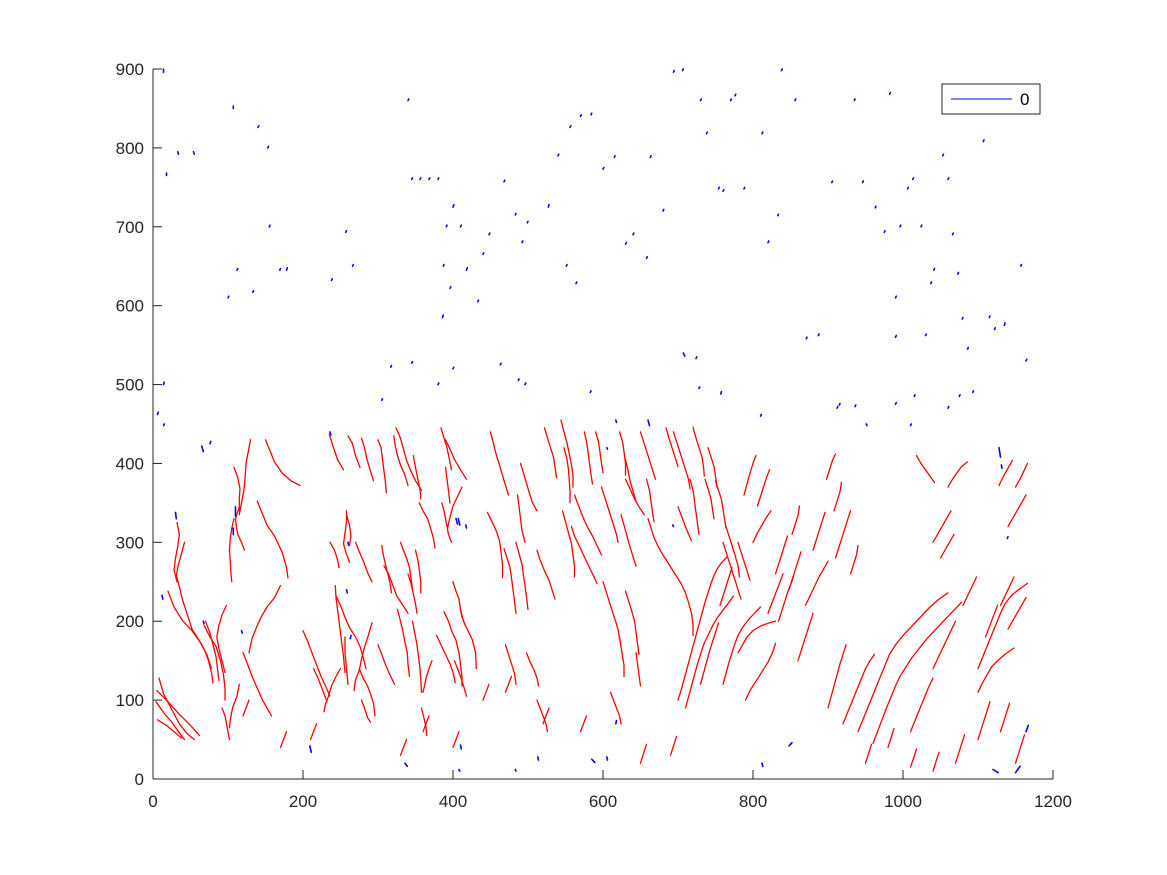  Describe the element at coordinates (991, 99) in the screenshot. I see `legend: 0` at that location.